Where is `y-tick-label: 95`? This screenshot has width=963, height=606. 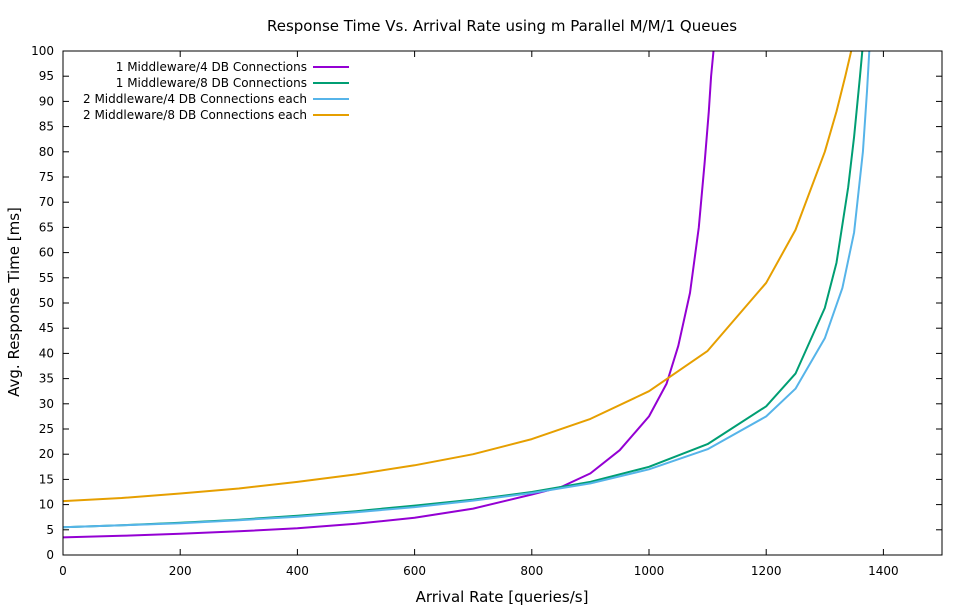 y-tick-label: 95 is located at coordinates (46, 76).